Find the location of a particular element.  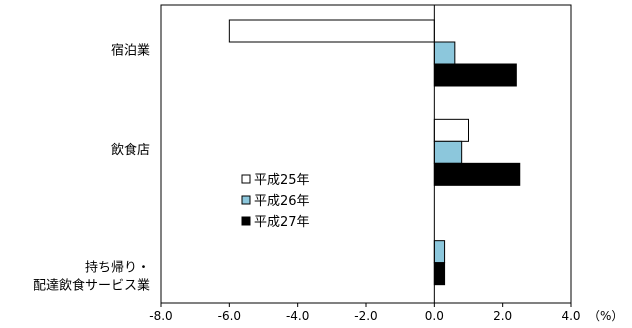

category-label: 配達飲食サービス業 is located at coordinates (91, 285).